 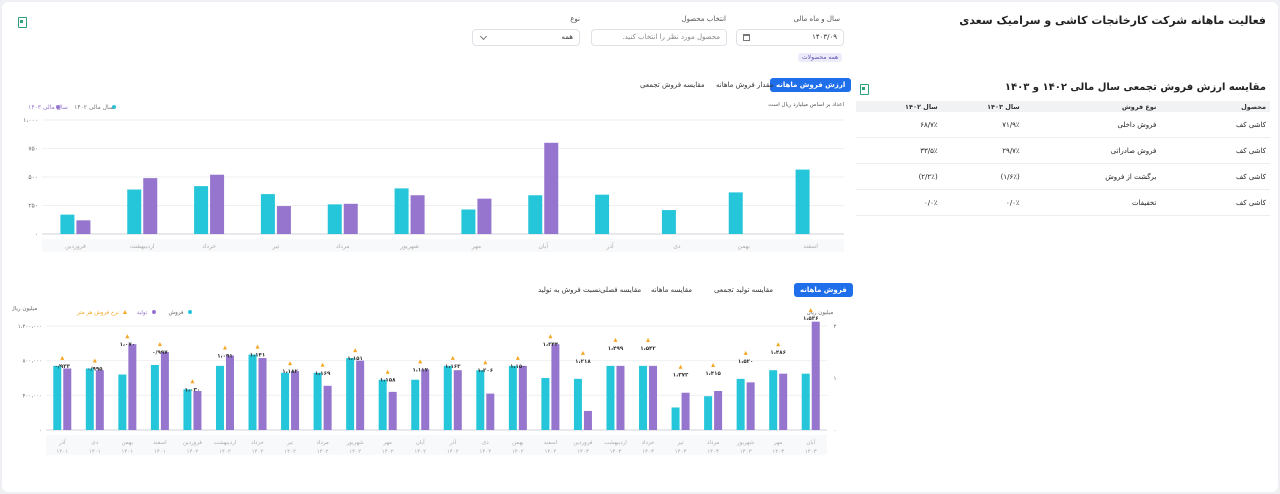 I want to click on table-row: کاشی کف برگشت از فروش (۱/۶٪) (۲/۲٪), so click(x=1063, y=176).